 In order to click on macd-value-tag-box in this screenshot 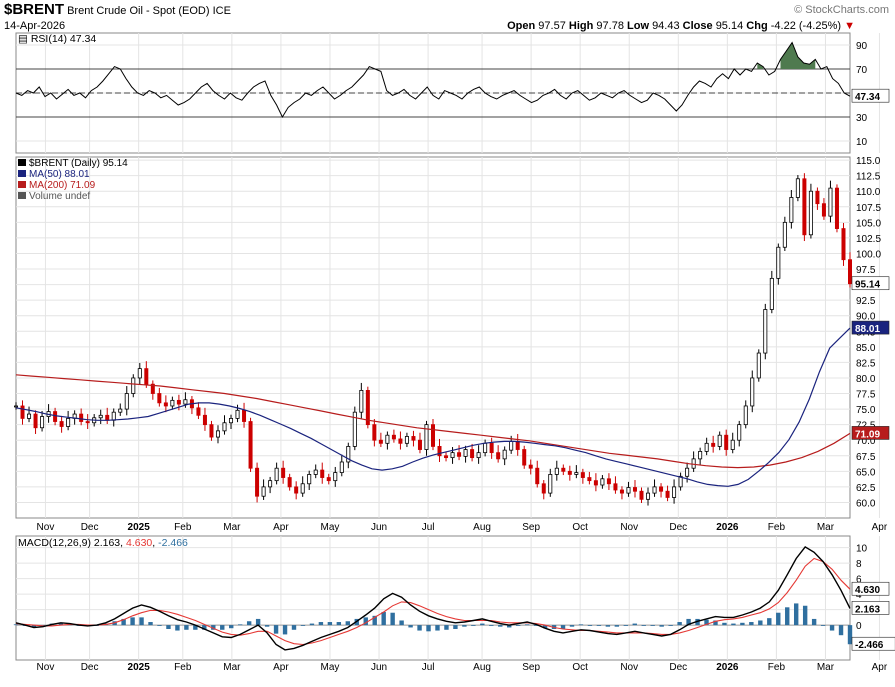, I will do `click(870, 608)`.